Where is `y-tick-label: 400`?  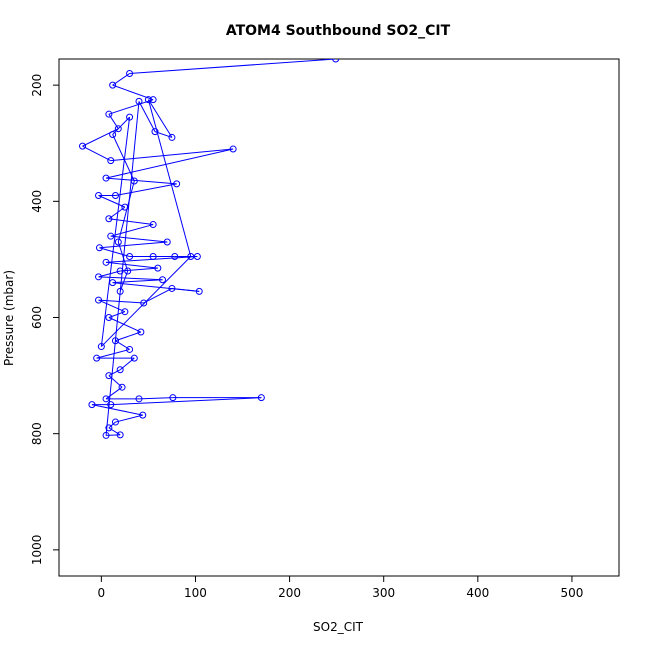 y-tick-label: 400 is located at coordinates (37, 201).